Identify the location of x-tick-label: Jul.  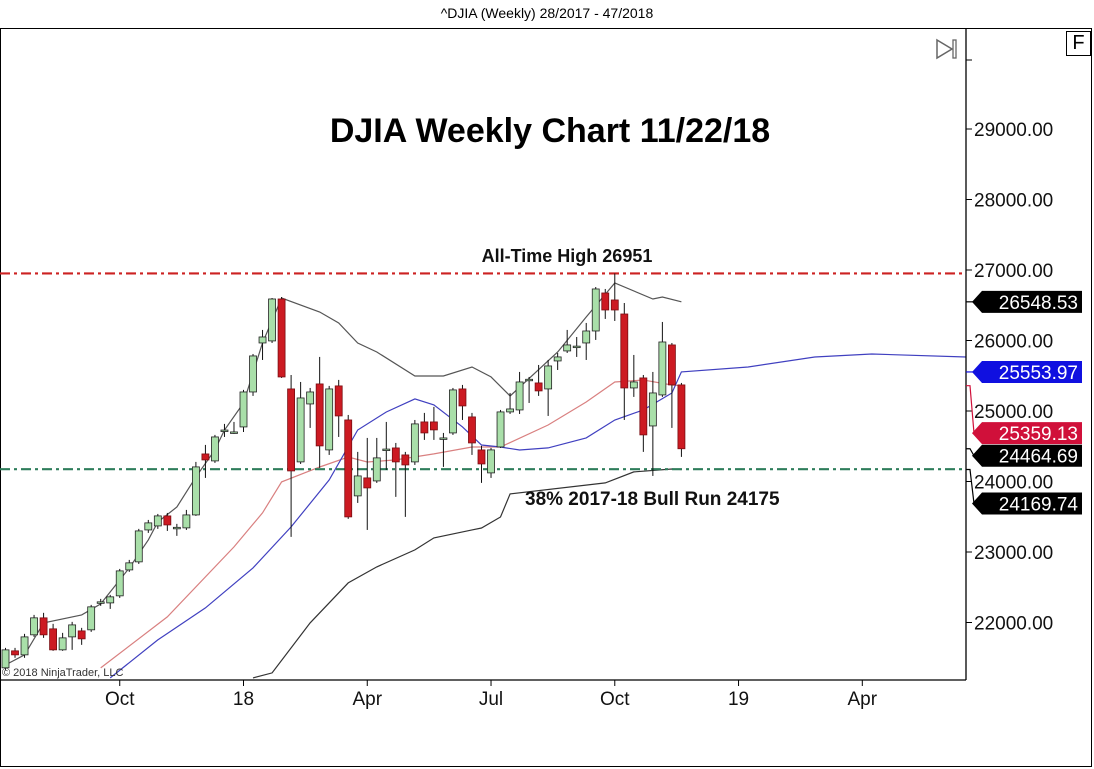
(491, 699).